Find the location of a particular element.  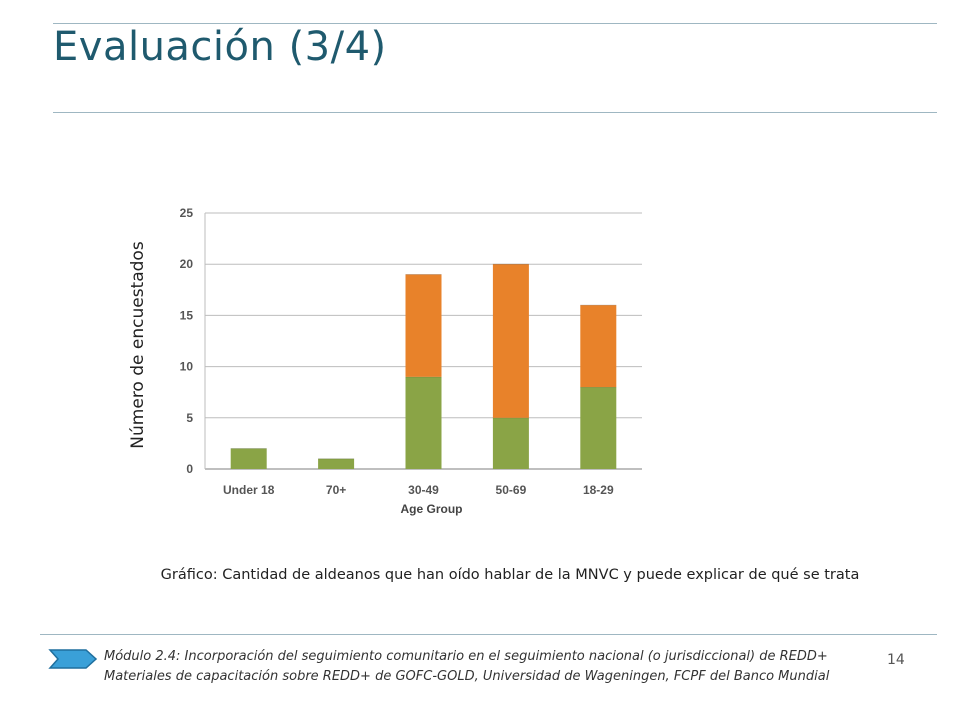

y-tick-label: 20 is located at coordinates (187, 264).